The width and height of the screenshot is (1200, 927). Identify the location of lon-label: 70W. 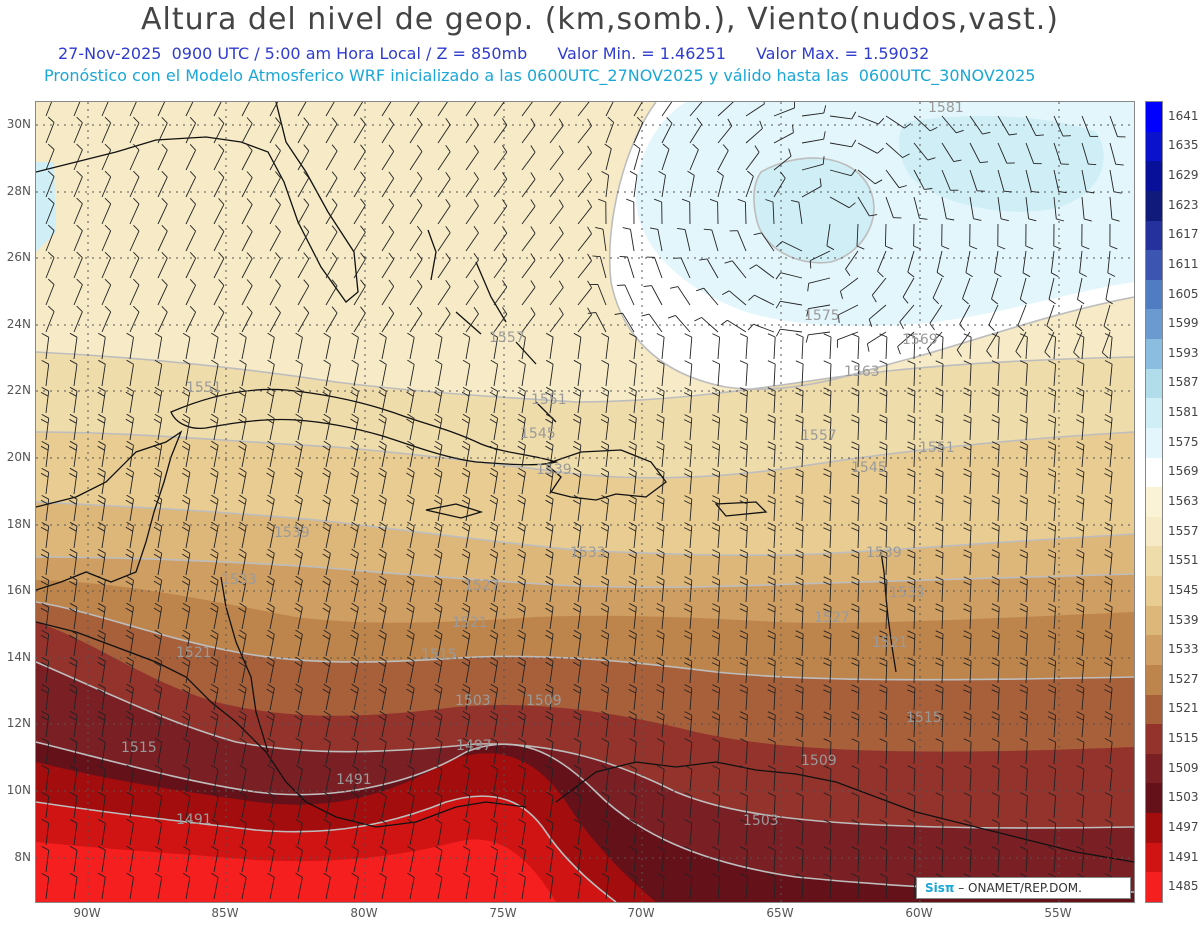
(641, 913).